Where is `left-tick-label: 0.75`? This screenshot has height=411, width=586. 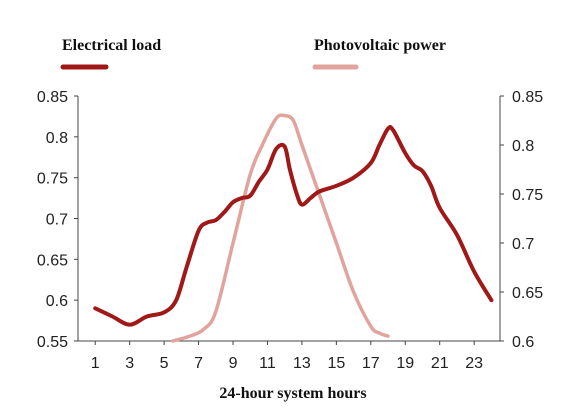 left-tick-label: 0.75 is located at coordinates (52, 179).